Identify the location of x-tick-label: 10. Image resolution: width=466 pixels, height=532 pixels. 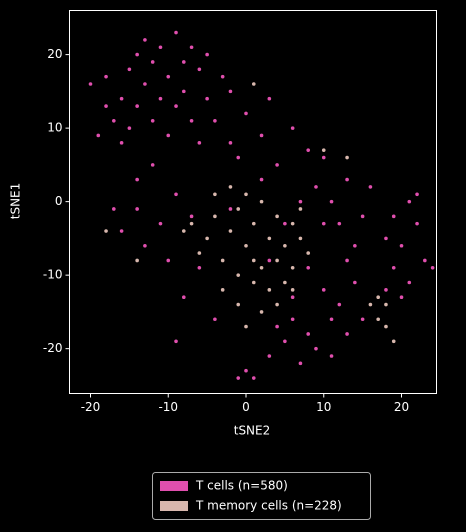
(323, 407).